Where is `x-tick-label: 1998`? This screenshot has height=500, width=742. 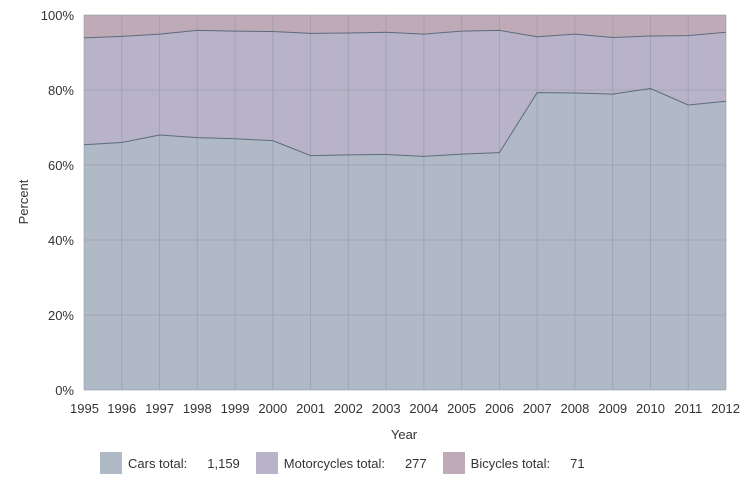
x-tick-label: 1998 is located at coordinates (197, 408).